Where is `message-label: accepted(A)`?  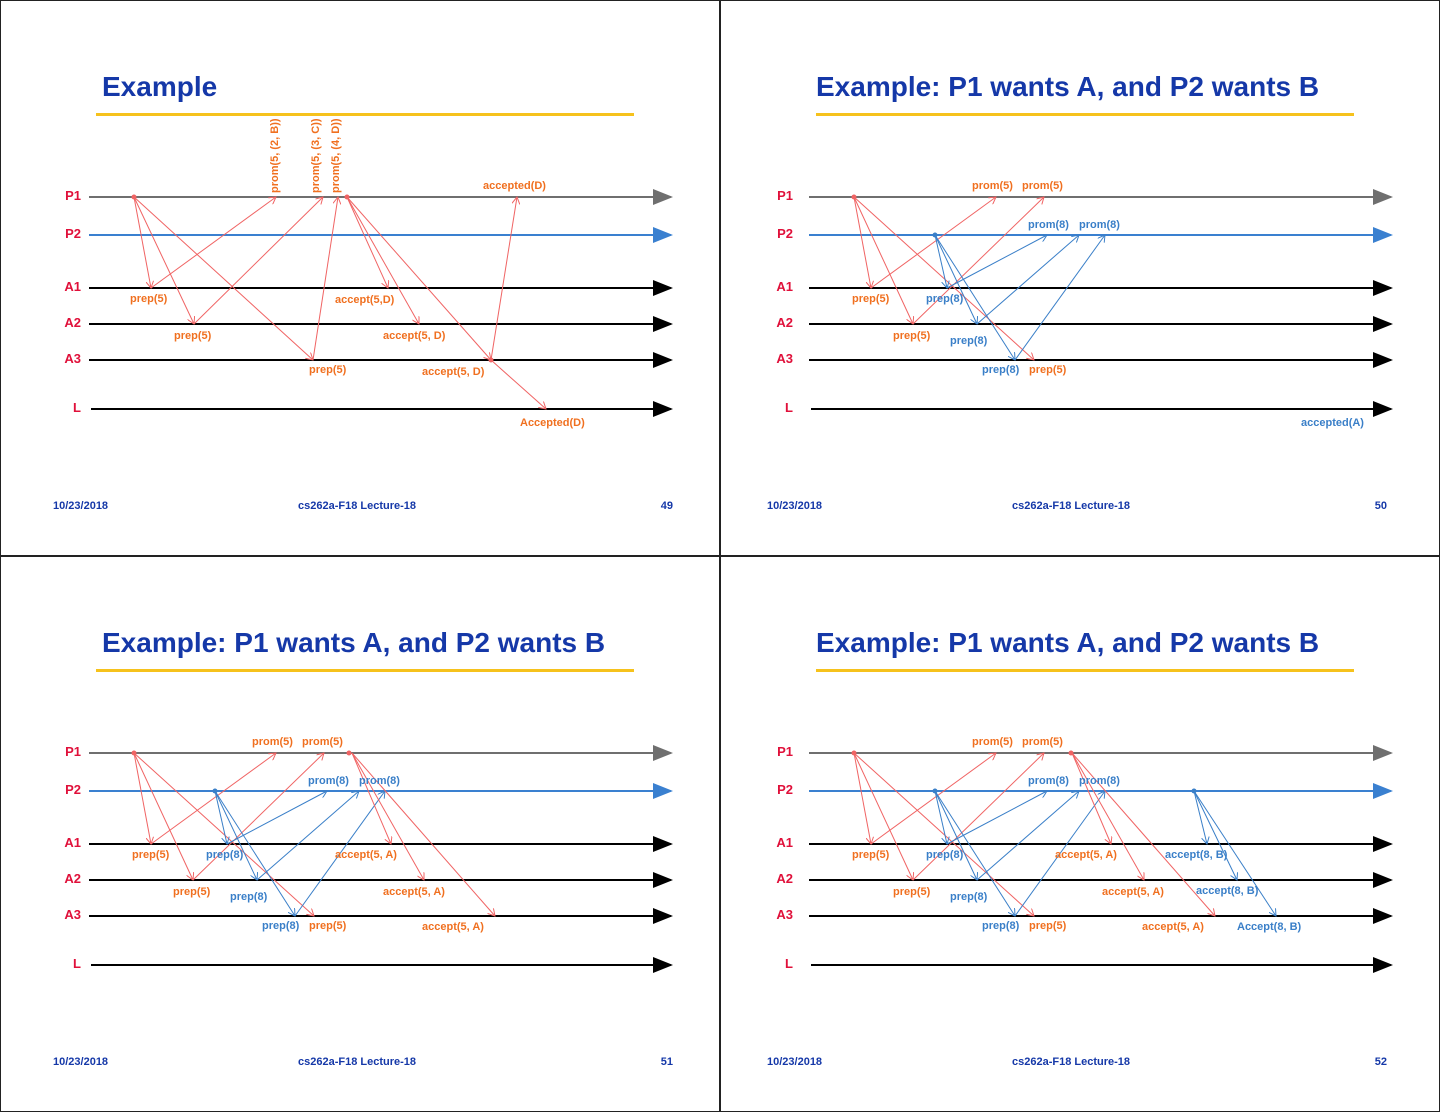 message-label: accepted(A) is located at coordinates (1332, 423).